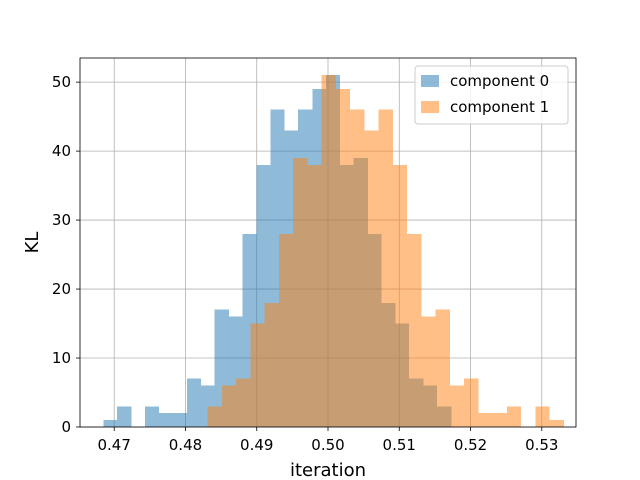 The height and width of the screenshot is (480, 640). Describe the element at coordinates (541, 445) in the screenshot. I see `x-tick-label: 0.53` at that location.